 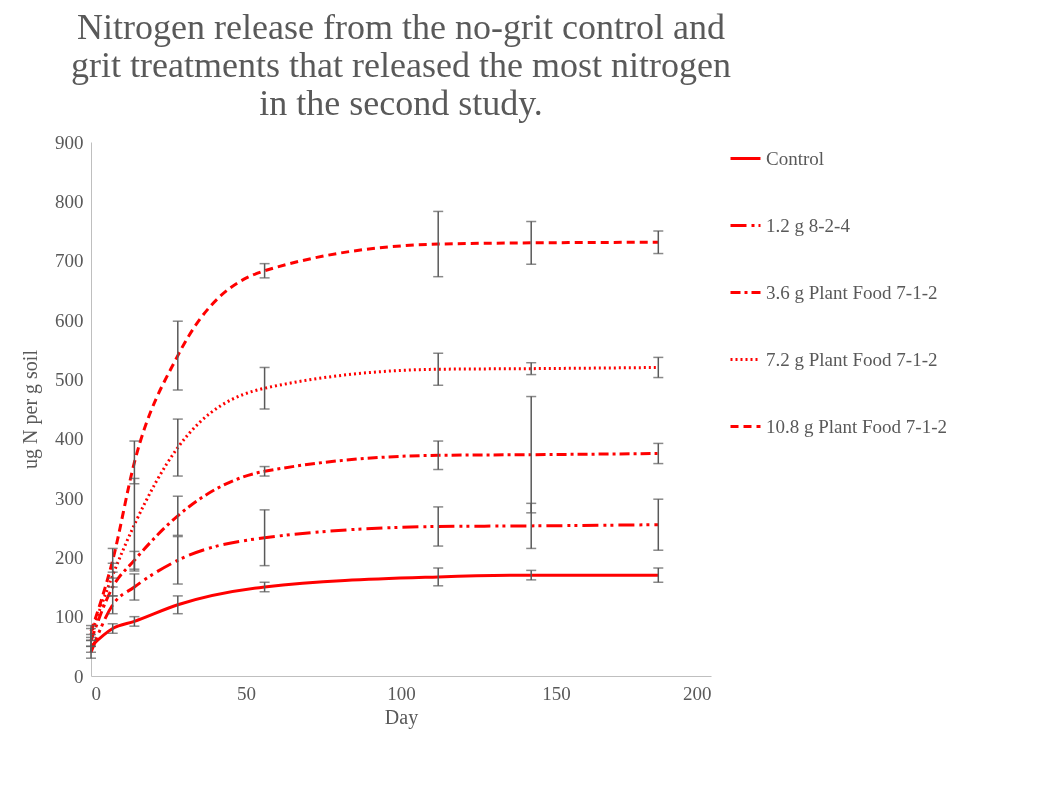 I want to click on y-axis-title: ug N per g soil, so click(x=30, y=409).